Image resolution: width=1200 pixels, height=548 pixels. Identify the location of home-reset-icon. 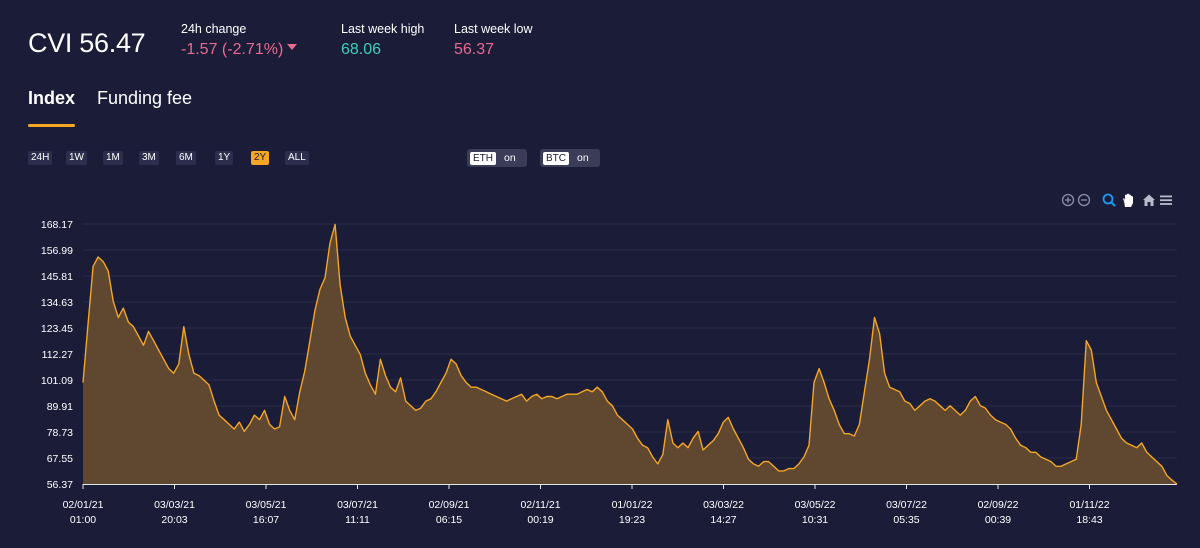
(1149, 200).